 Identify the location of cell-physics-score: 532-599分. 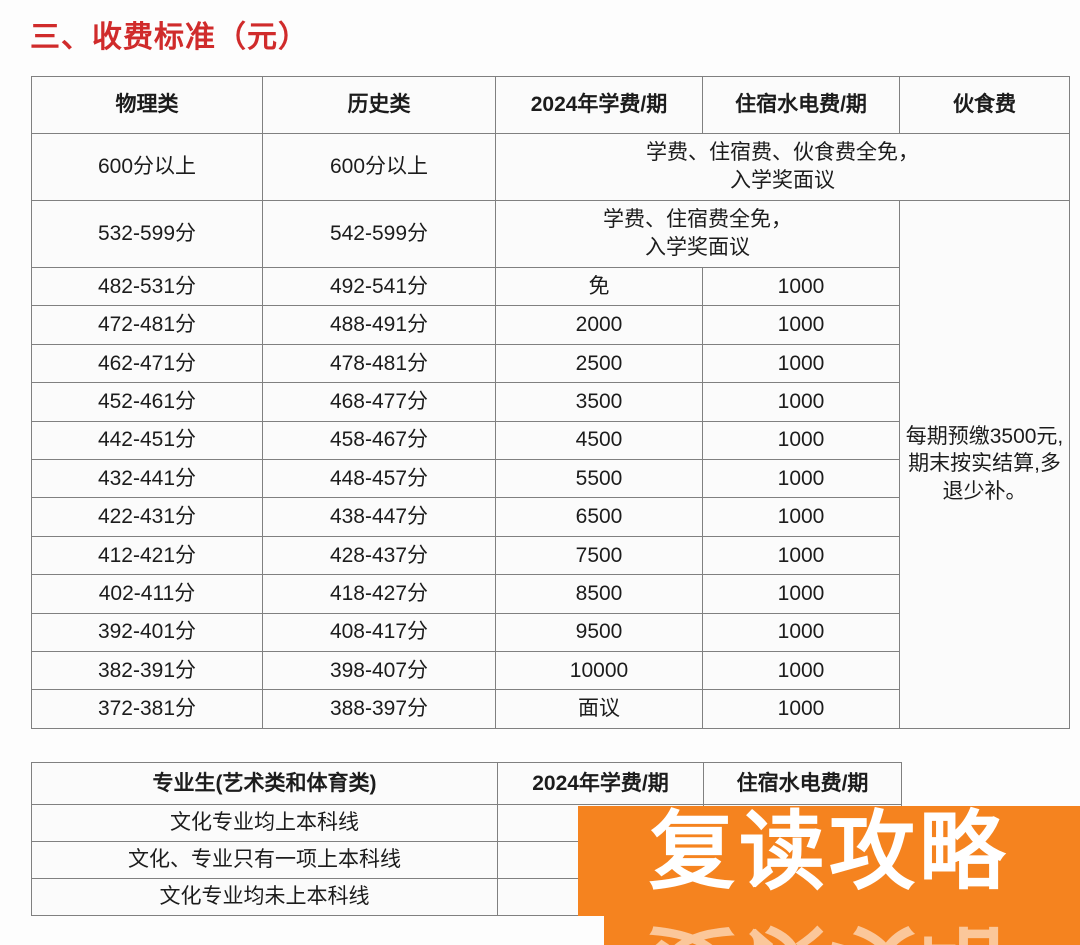
(147, 234).